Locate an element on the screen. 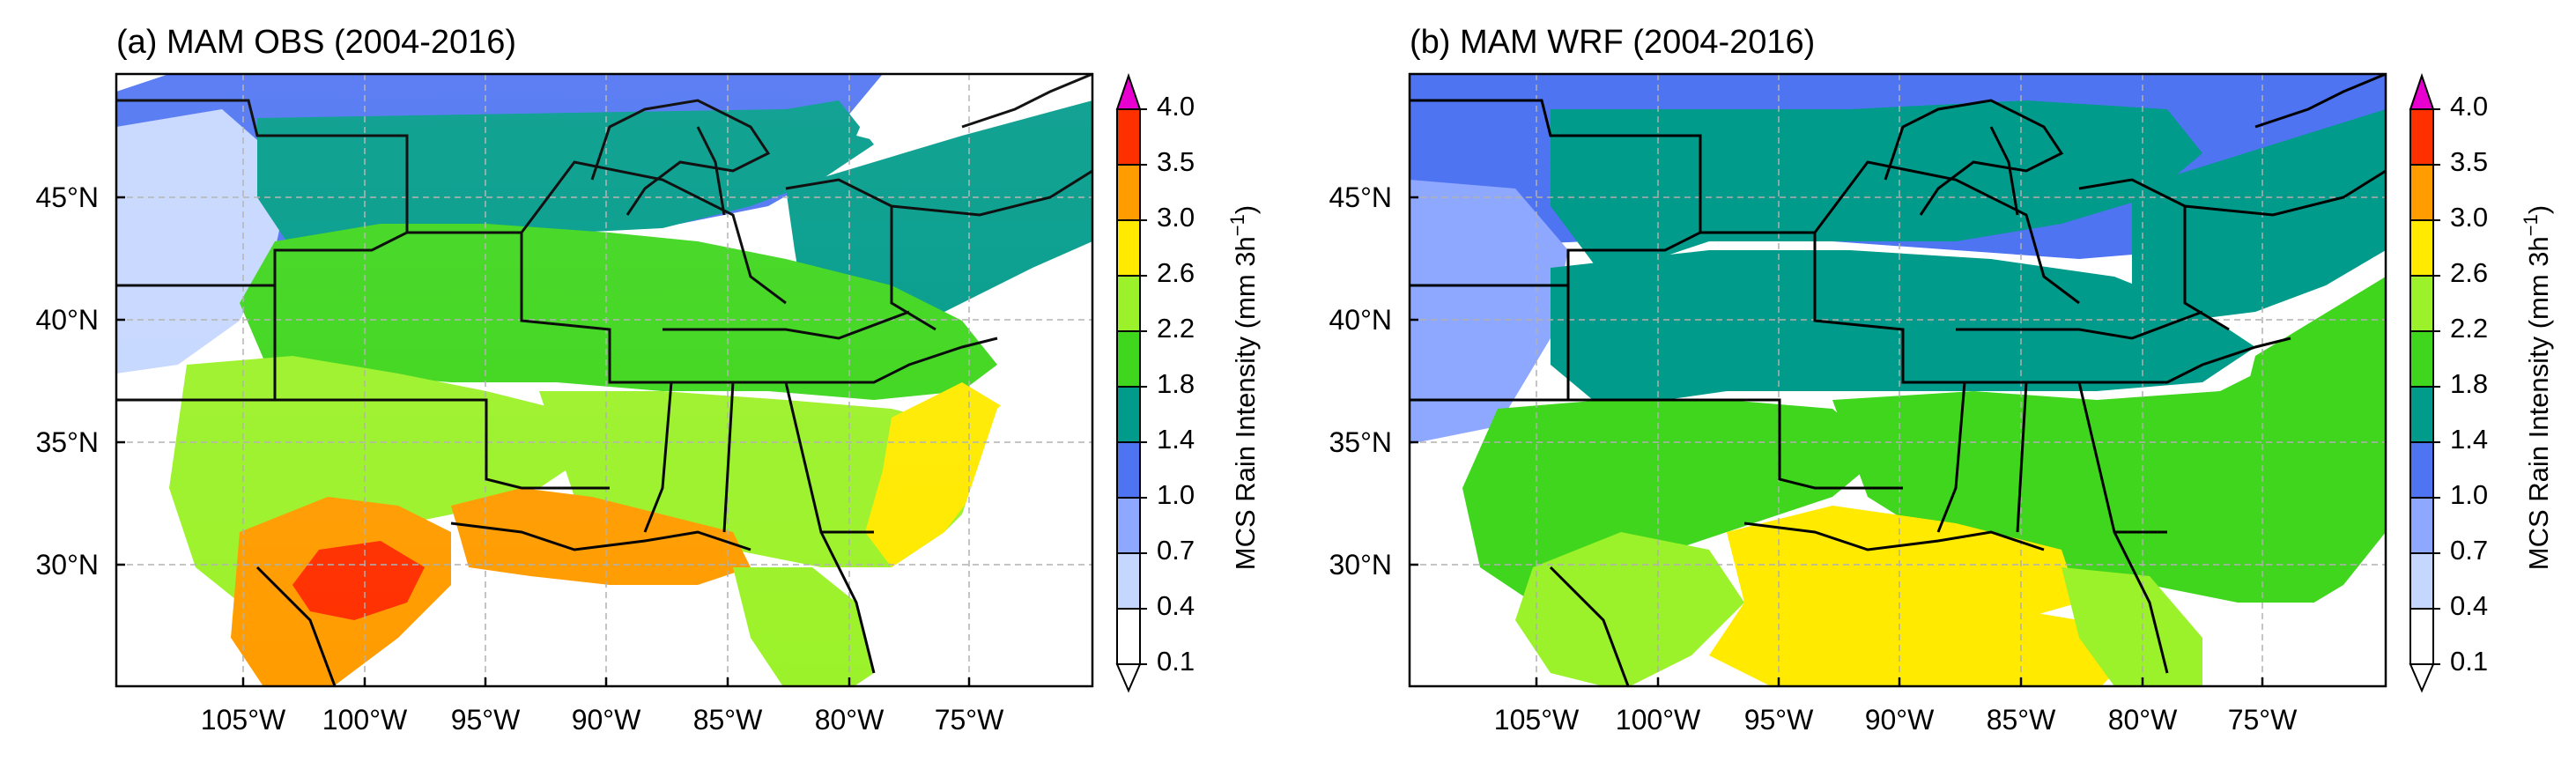 The width and height of the screenshot is (2576, 762). region-northwest-high-plains is located at coordinates (1489, 312).